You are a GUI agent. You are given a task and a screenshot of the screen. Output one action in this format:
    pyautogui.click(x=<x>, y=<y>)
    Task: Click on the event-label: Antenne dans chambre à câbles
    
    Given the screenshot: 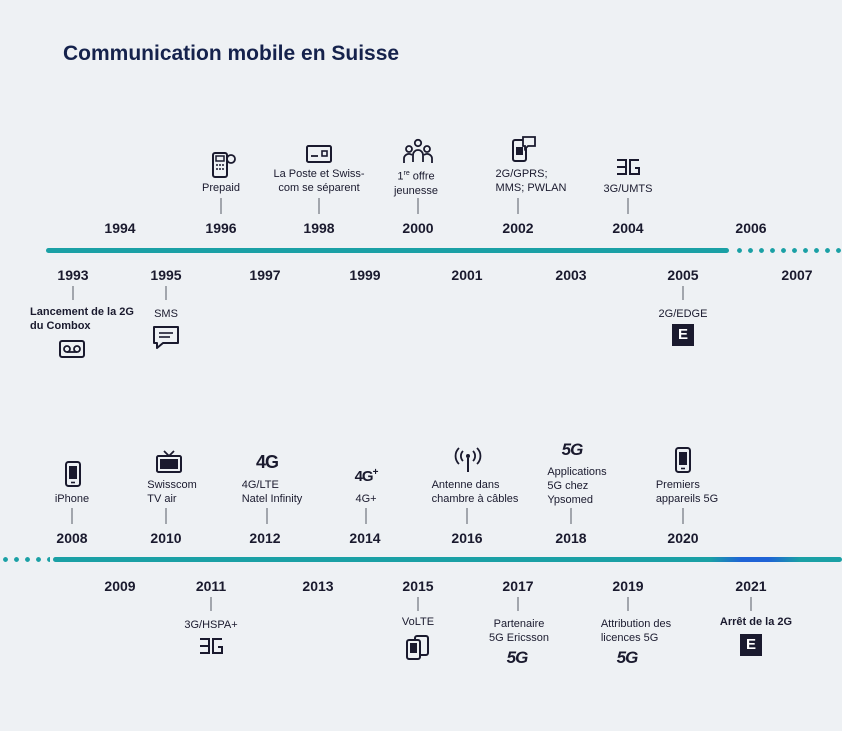 What is the action you would take?
    pyautogui.click(x=475, y=492)
    